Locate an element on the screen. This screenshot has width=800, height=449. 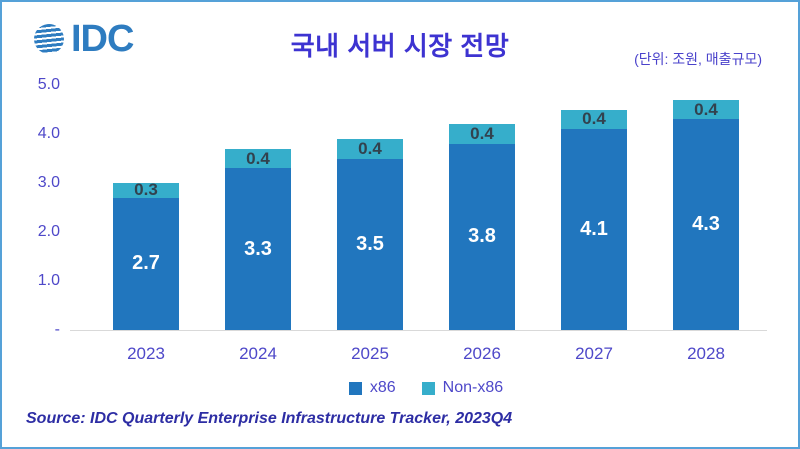
y-axis-label: 2.0 is located at coordinates (48, 231).